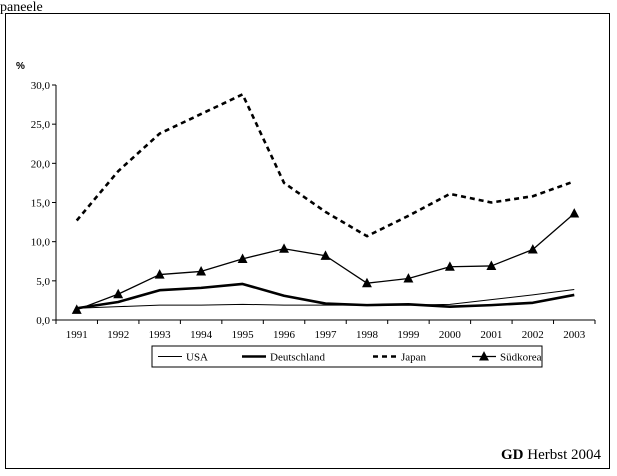 This screenshot has height=476, width=617. What do you see at coordinates (243, 335) in the screenshot?
I see `x-tick-label: 1995` at bounding box center [243, 335].